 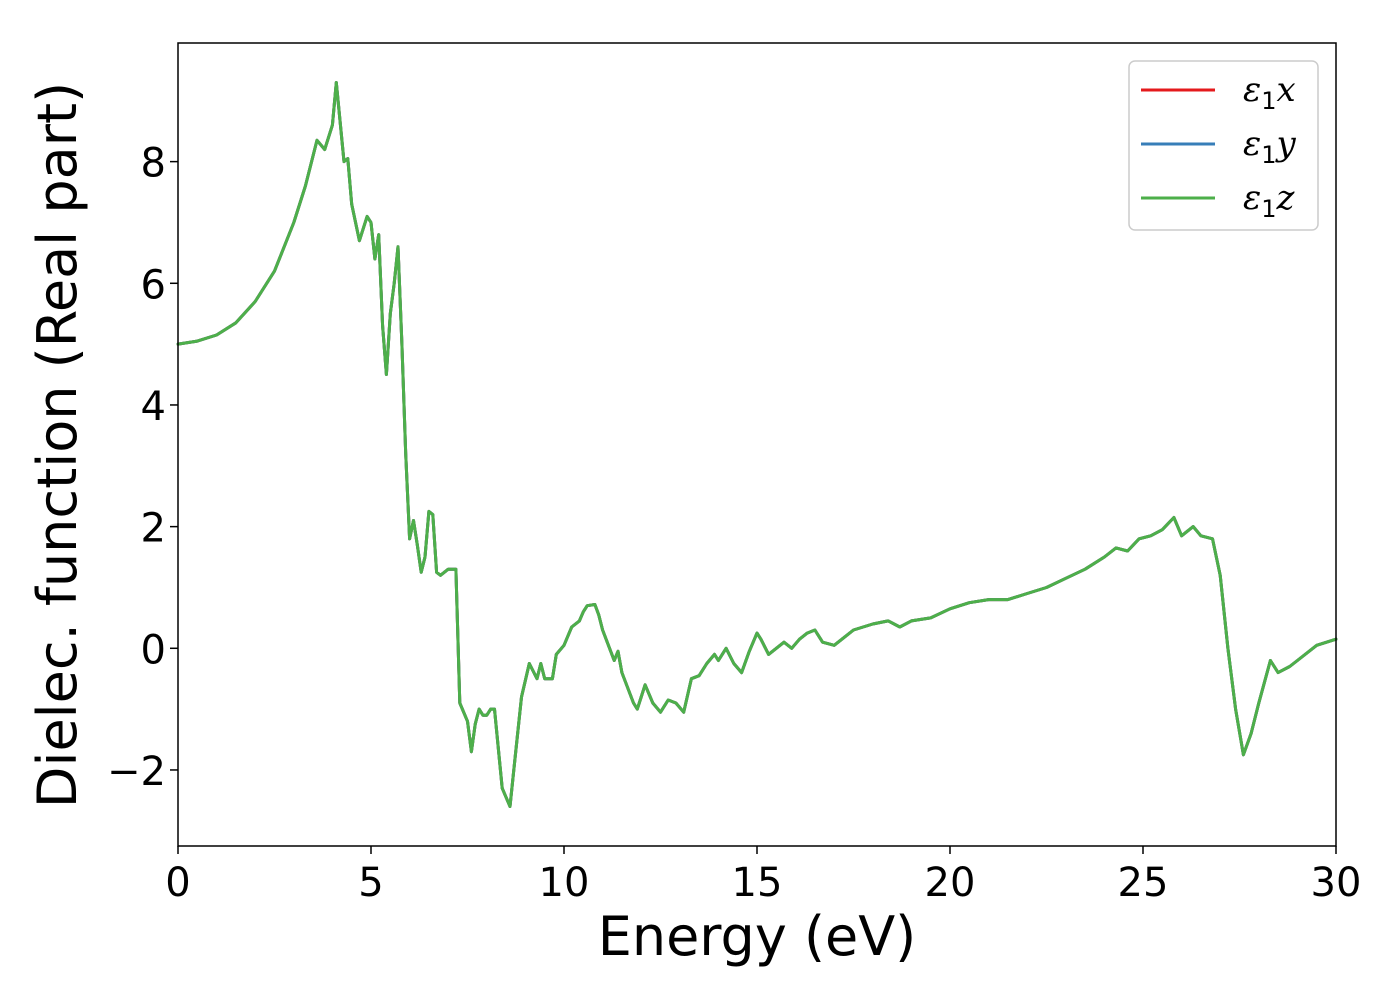 What do you see at coordinates (1270, 146) in the screenshot?
I see `legend-label-y: ε1y` at bounding box center [1270, 146].